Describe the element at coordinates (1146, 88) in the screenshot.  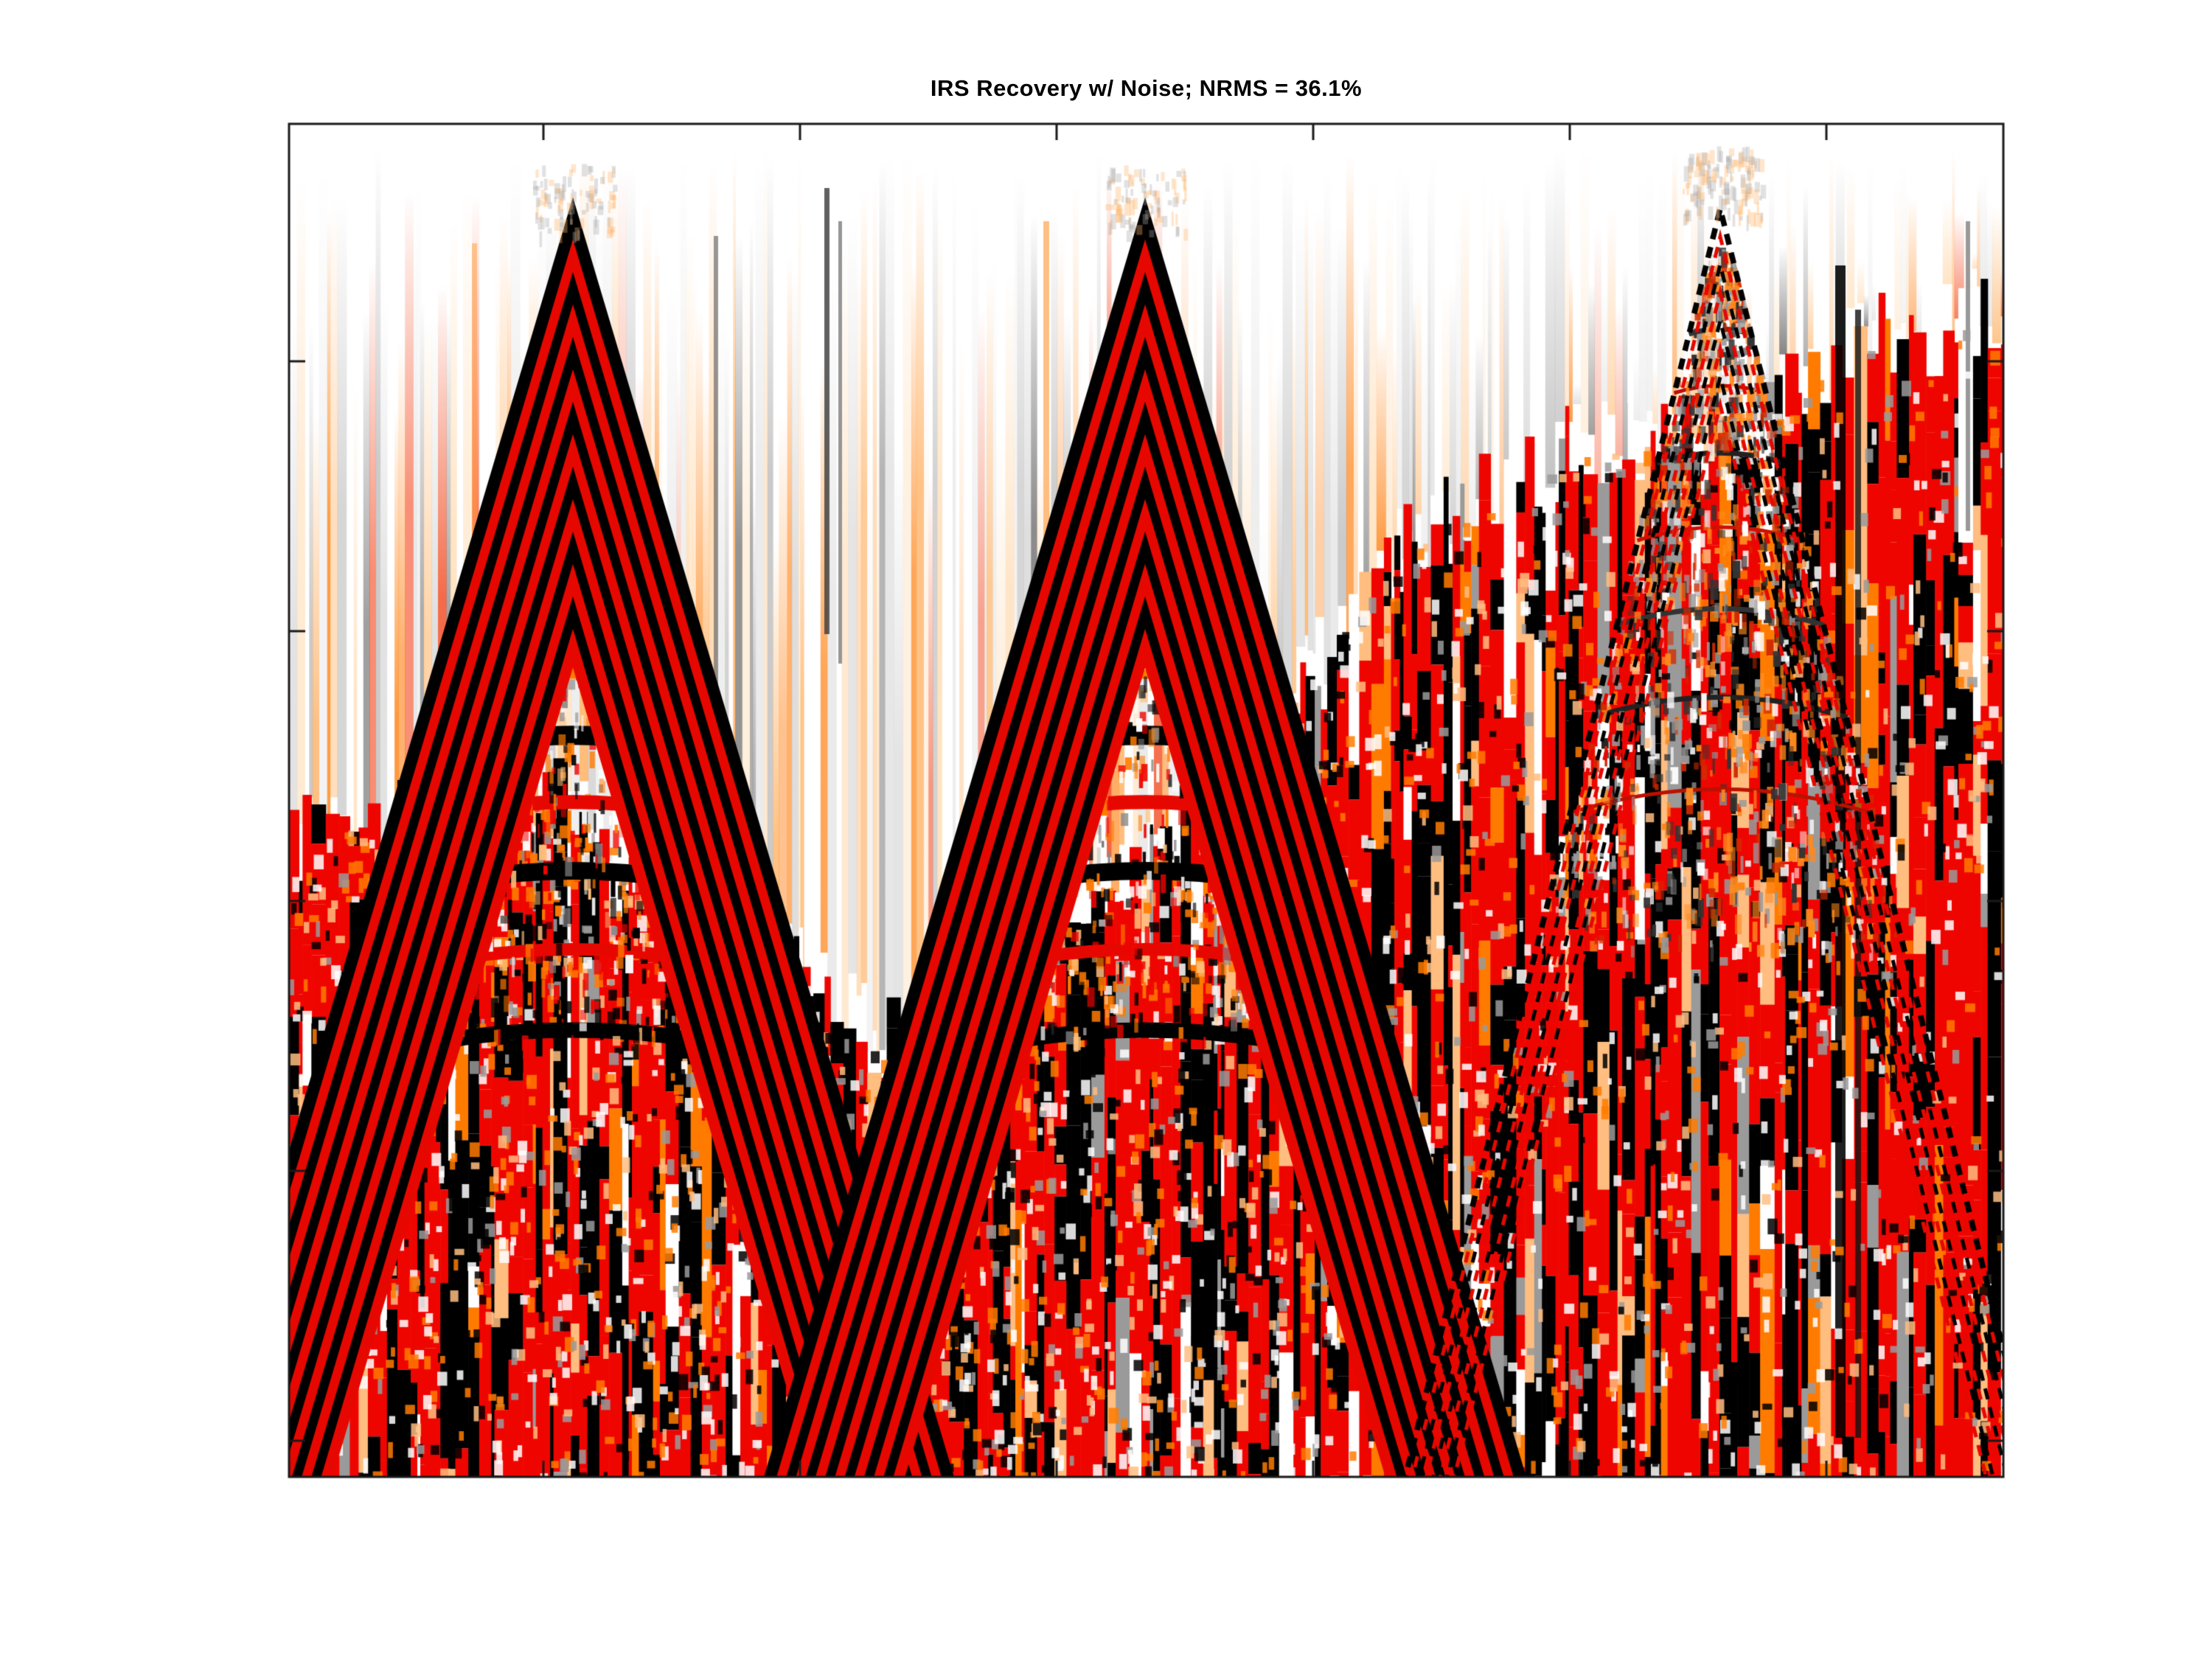
I see `plot-title: IRS Recovery w/ Noise; NRMS = 36.1%` at that location.